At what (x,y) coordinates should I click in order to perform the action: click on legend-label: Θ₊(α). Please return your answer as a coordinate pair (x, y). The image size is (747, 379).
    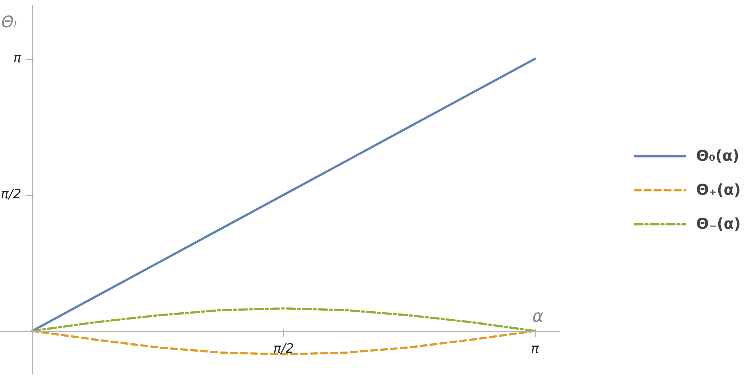
    Looking at the image, I should click on (718, 189).